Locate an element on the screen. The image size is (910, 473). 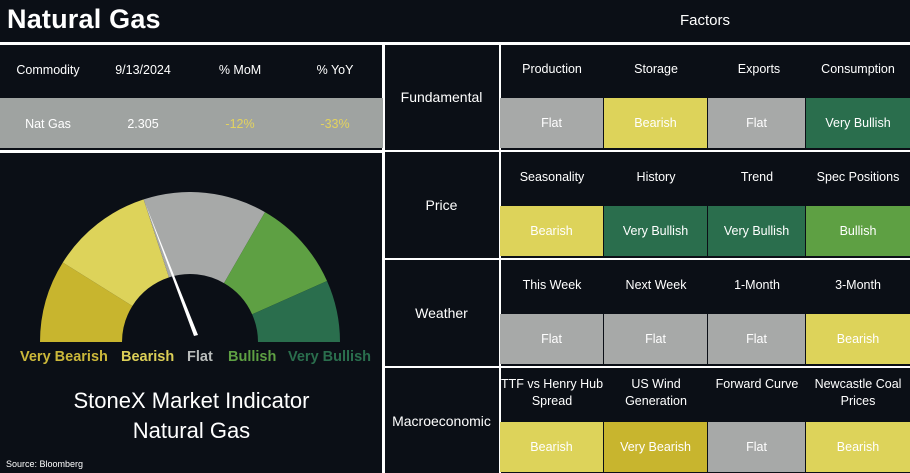
market-indicator-gauge is located at coordinates (190, 267).